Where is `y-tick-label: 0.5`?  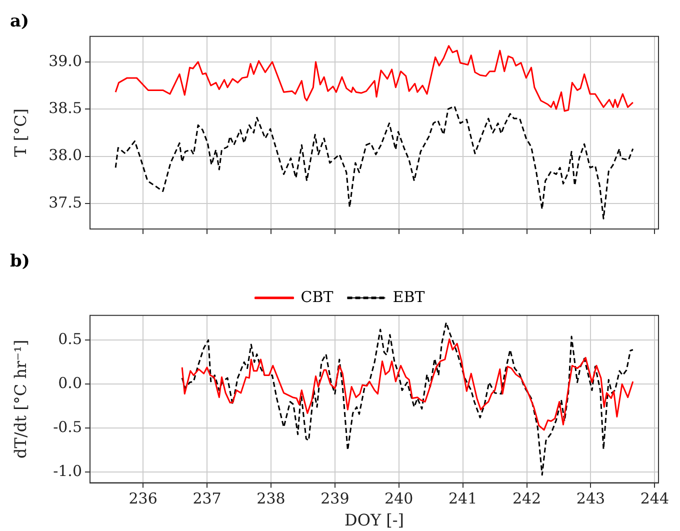
y-tick-label: 0.5 is located at coordinates (70, 339).